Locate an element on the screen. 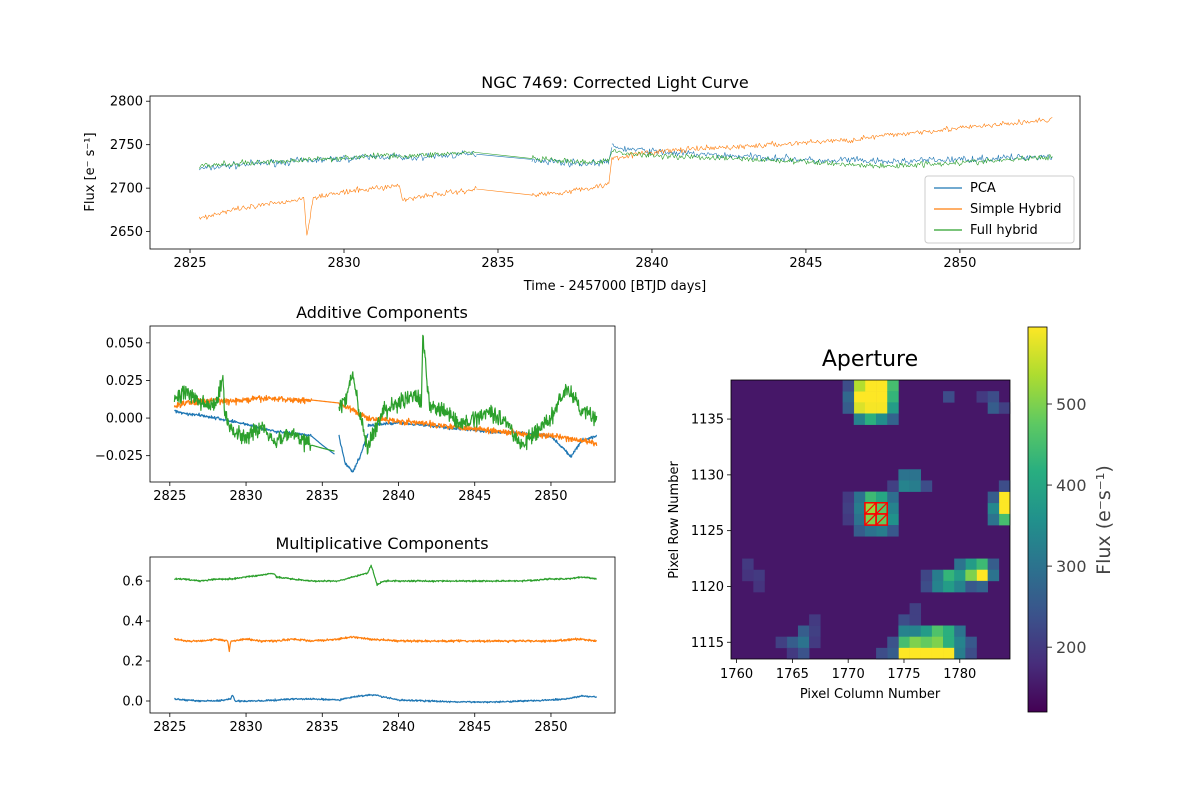 The width and height of the screenshot is (1200, 800). lc-series-simple-hybrid is located at coordinates (626, 176).